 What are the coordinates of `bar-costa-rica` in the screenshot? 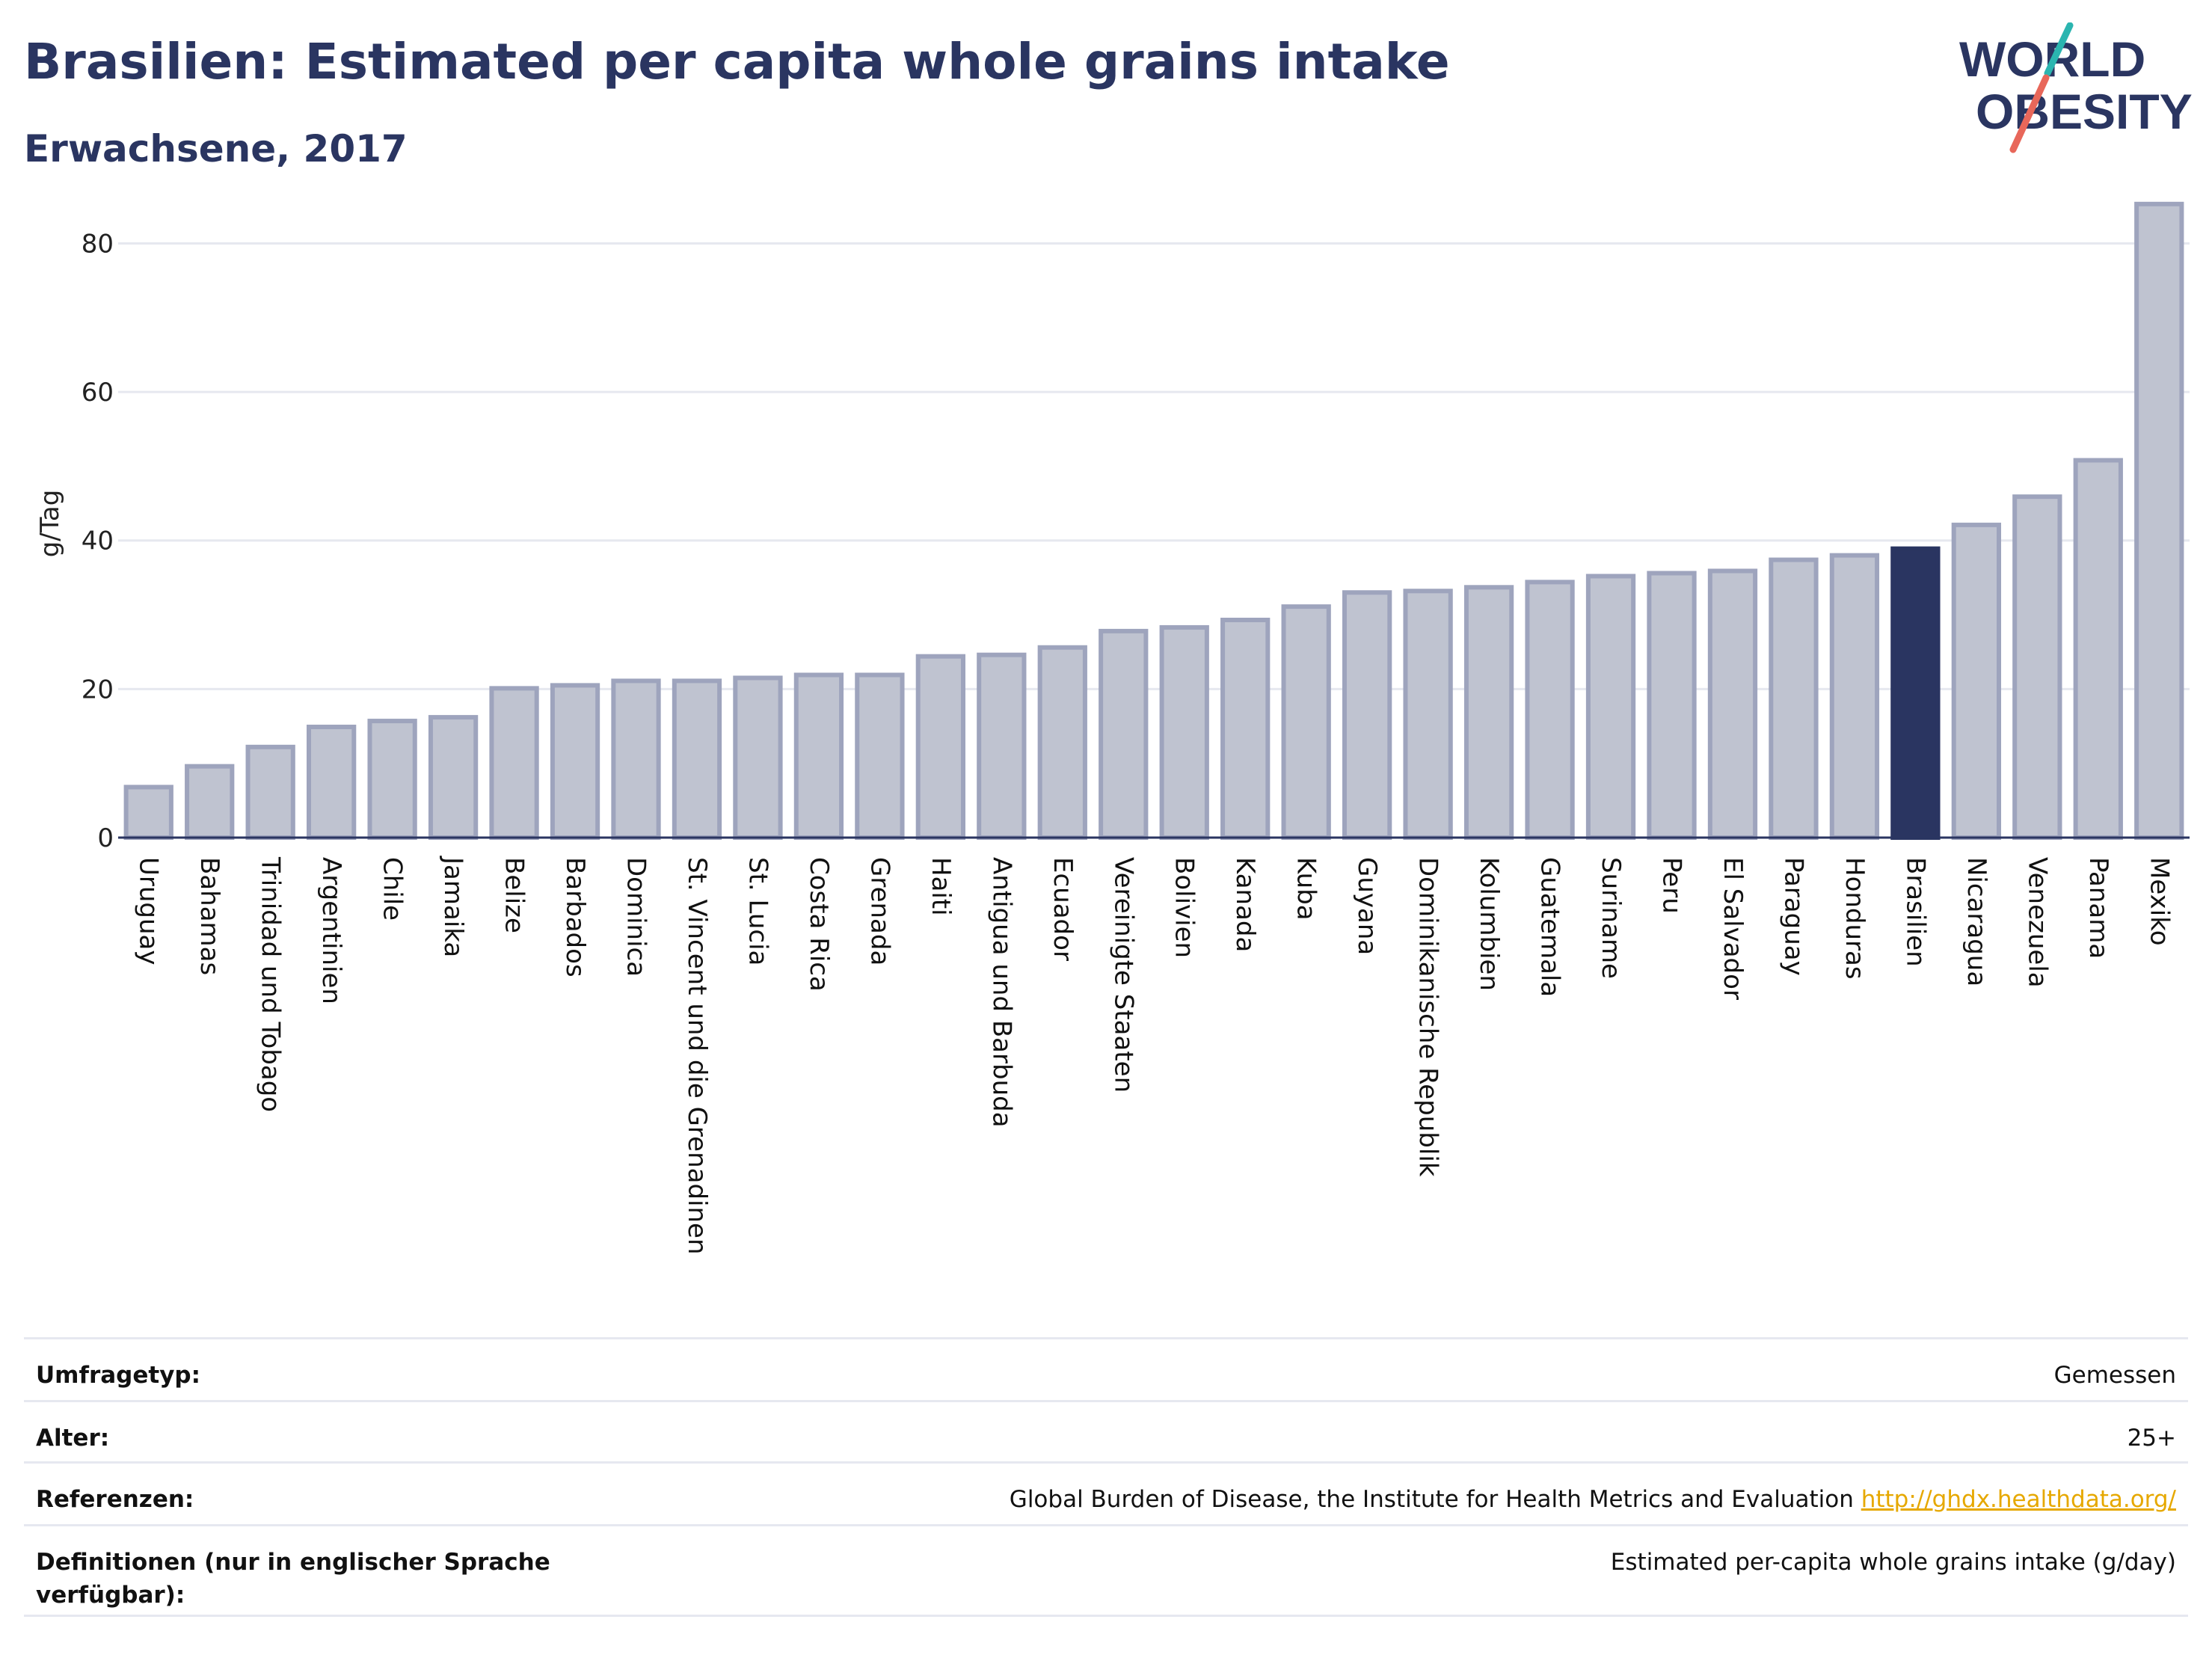 It's located at (819, 756).